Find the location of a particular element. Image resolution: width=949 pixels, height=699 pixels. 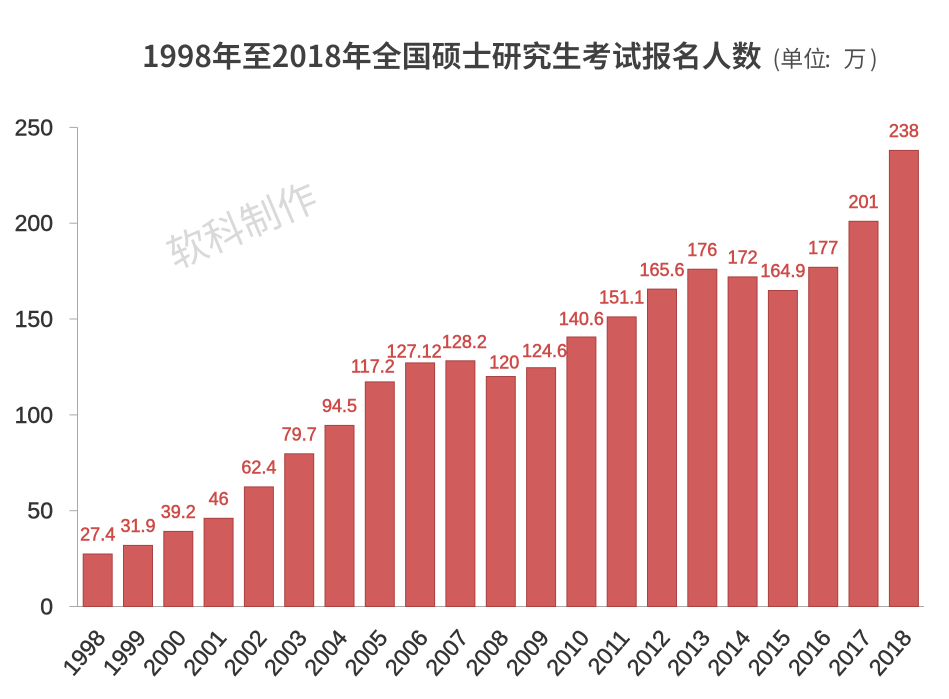

svg-text: 176 is located at coordinates (702, 250).